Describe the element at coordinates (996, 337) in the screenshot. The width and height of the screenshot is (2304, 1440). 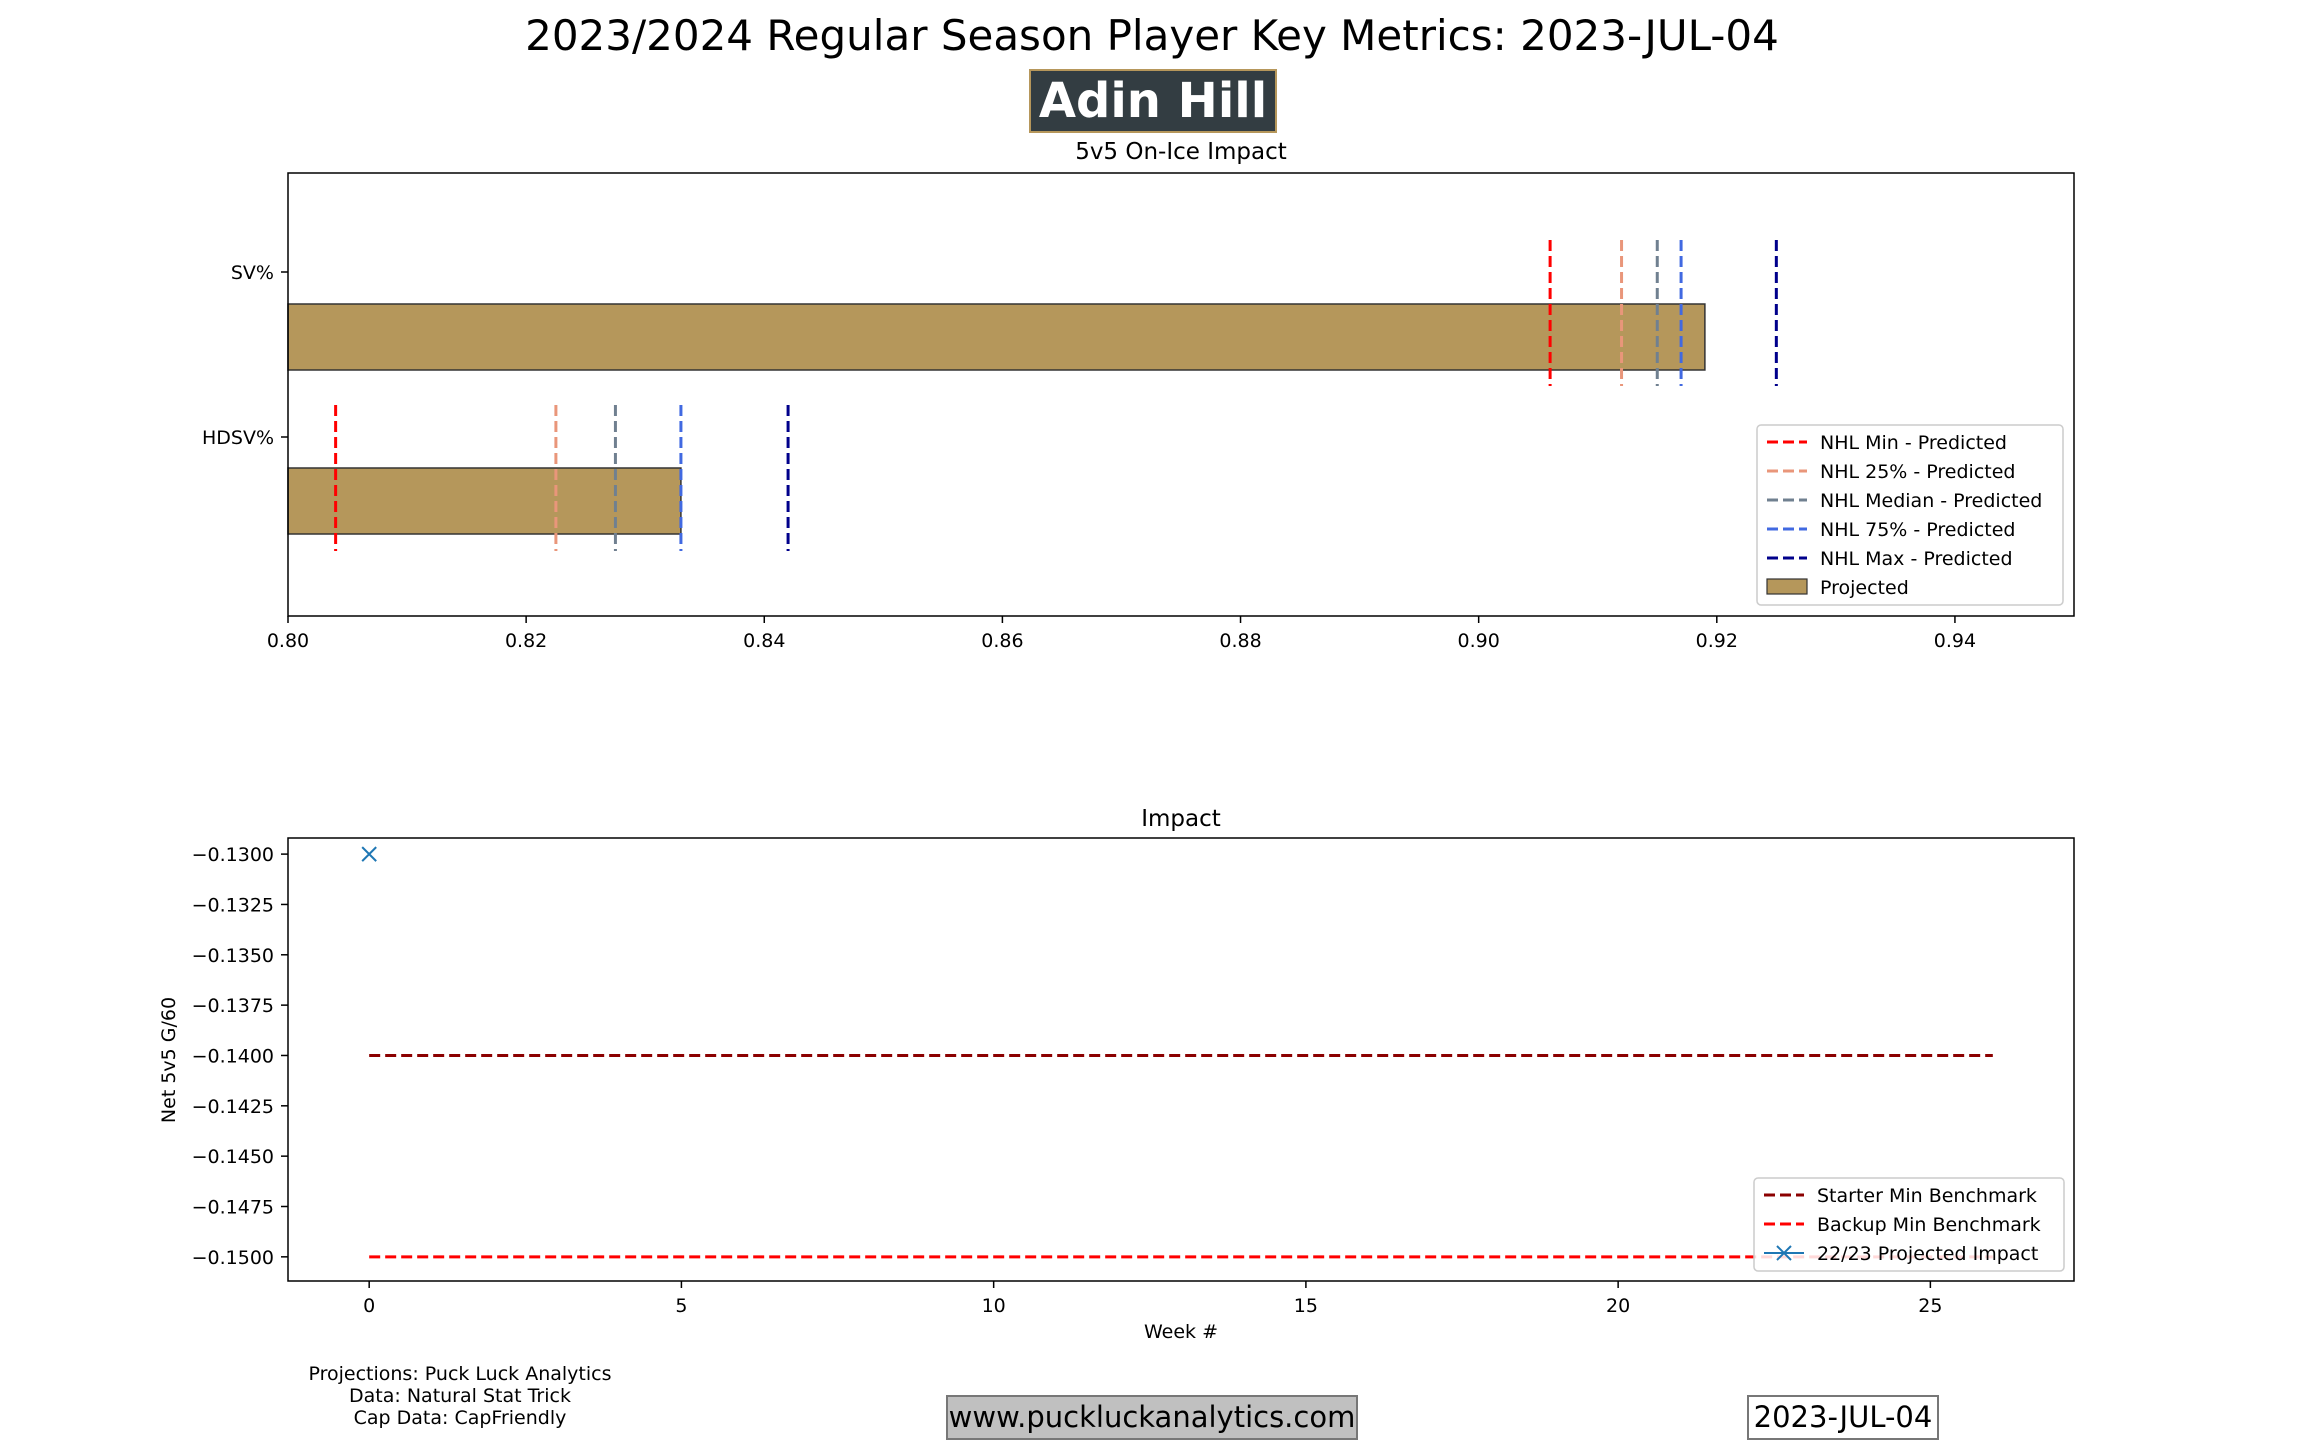
I see `bar-sv-pct` at that location.